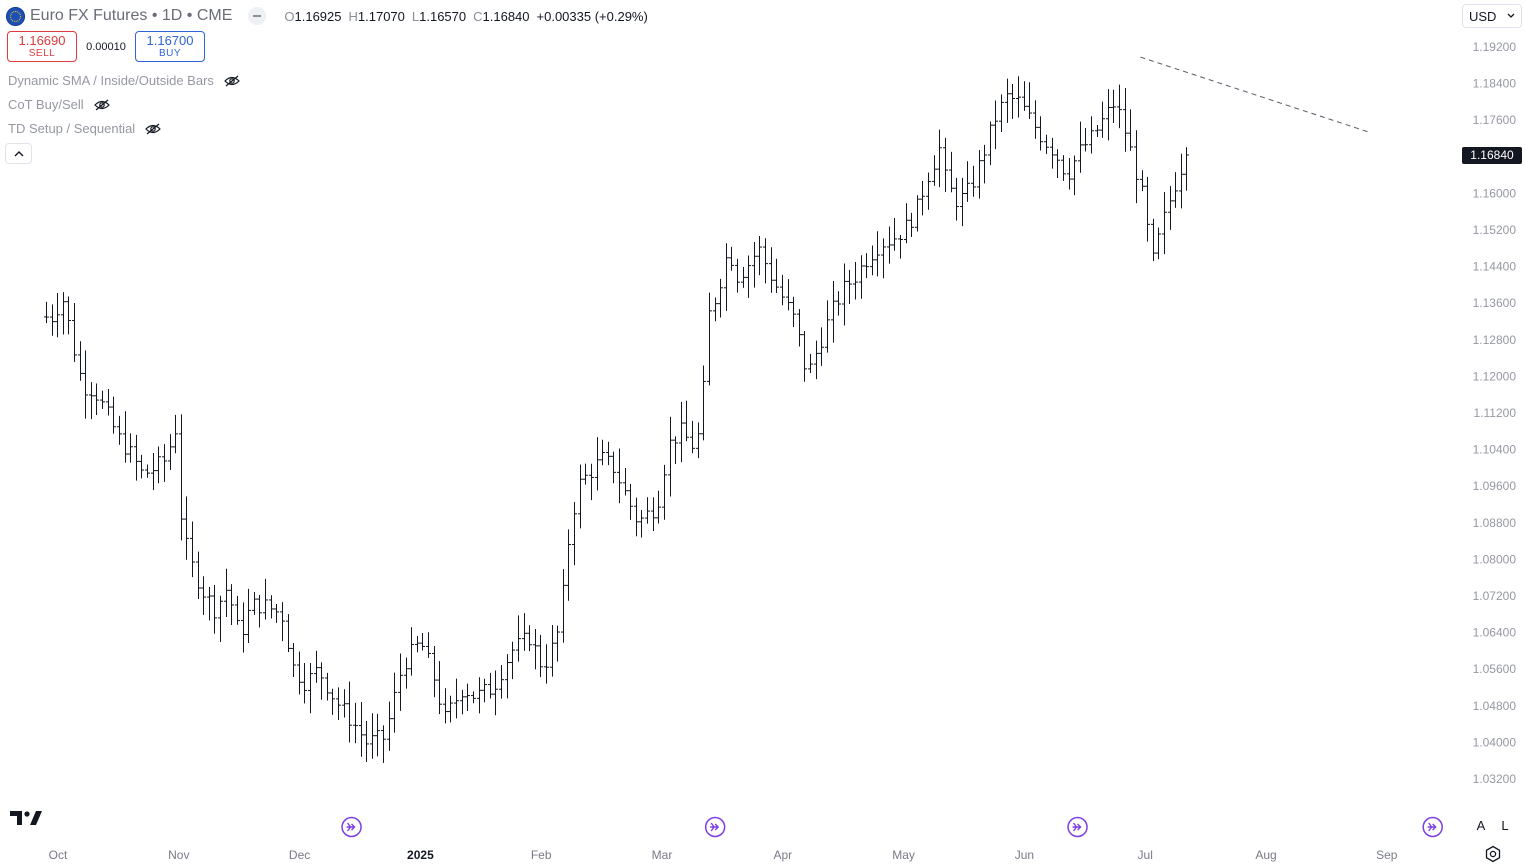 The width and height of the screenshot is (1525, 867). What do you see at coordinates (1495, 230) in the screenshot?
I see `y-tick-label: 1.15200` at bounding box center [1495, 230].